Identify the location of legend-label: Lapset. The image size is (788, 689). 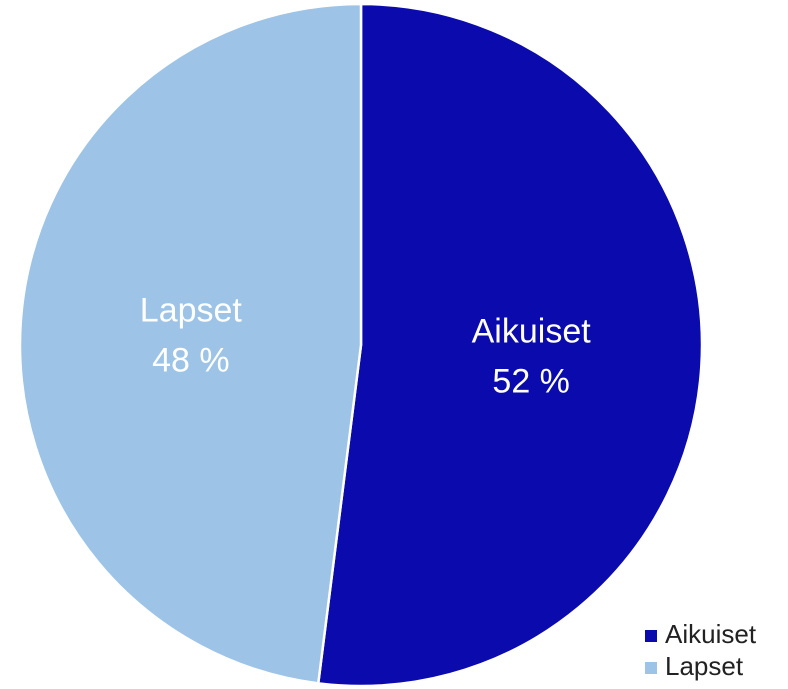
(704, 666).